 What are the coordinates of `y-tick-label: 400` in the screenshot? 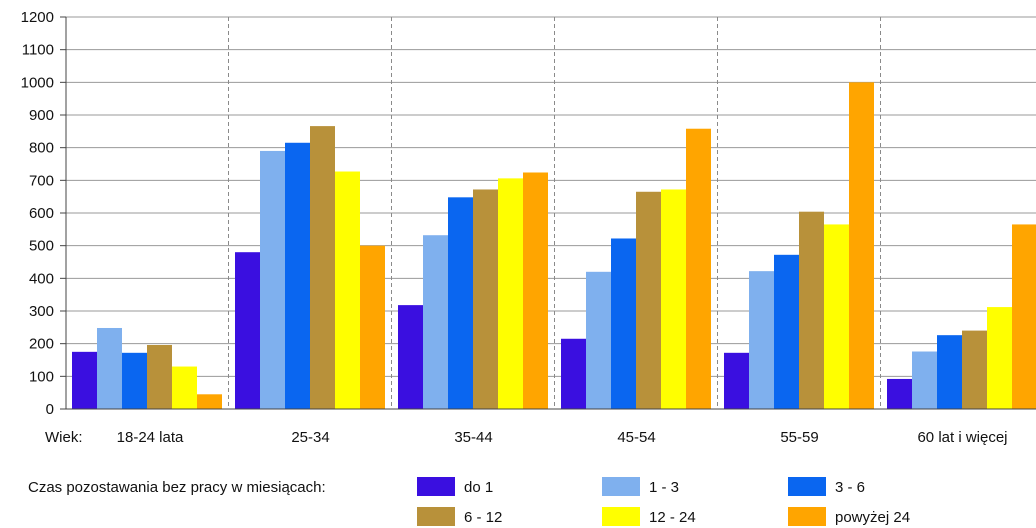 It's located at (41, 278).